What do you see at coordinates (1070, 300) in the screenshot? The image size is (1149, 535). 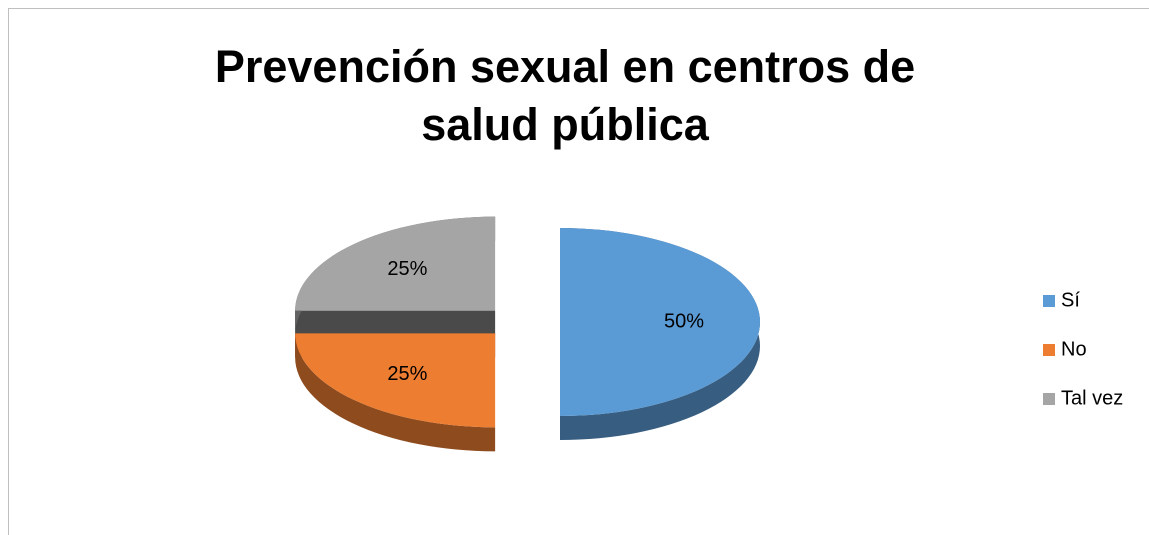 I see `legend-label: Sí` at bounding box center [1070, 300].